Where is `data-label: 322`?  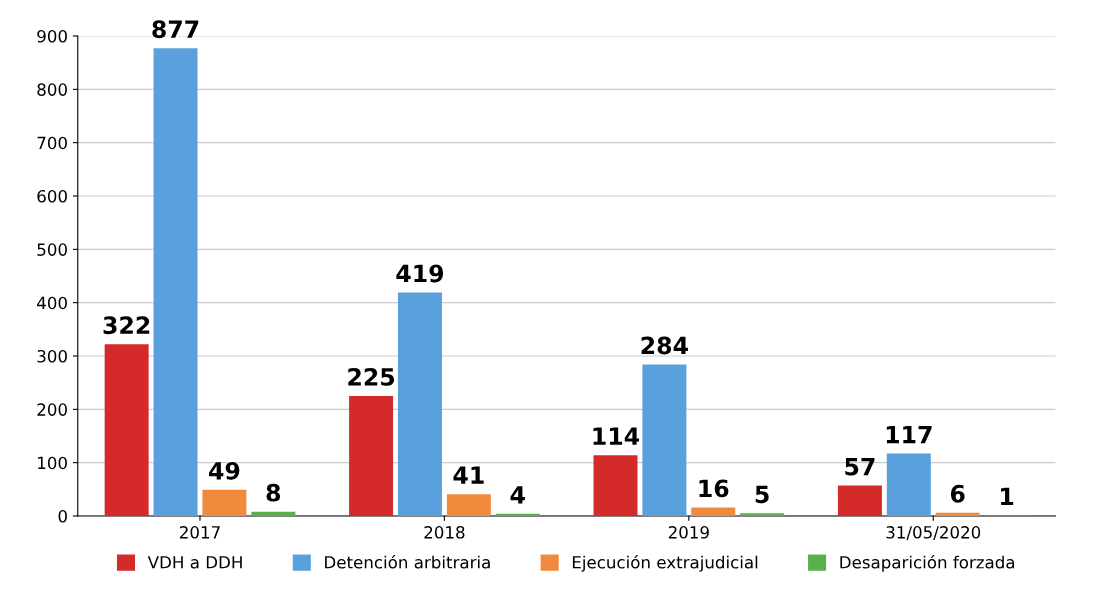 data-label: 322 is located at coordinates (126, 325).